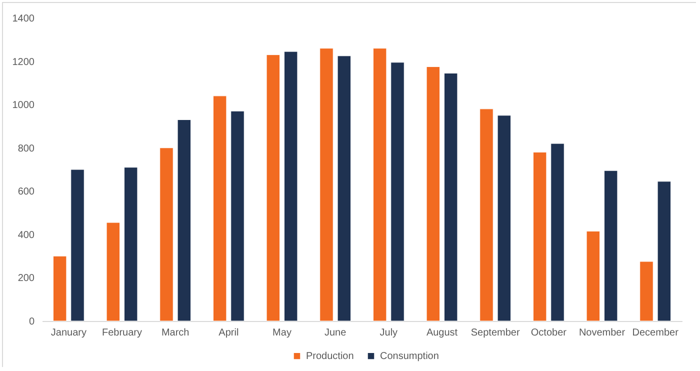 The width and height of the screenshot is (700, 371). What do you see at coordinates (68, 333) in the screenshot?
I see `x-tick-label: January` at bounding box center [68, 333].